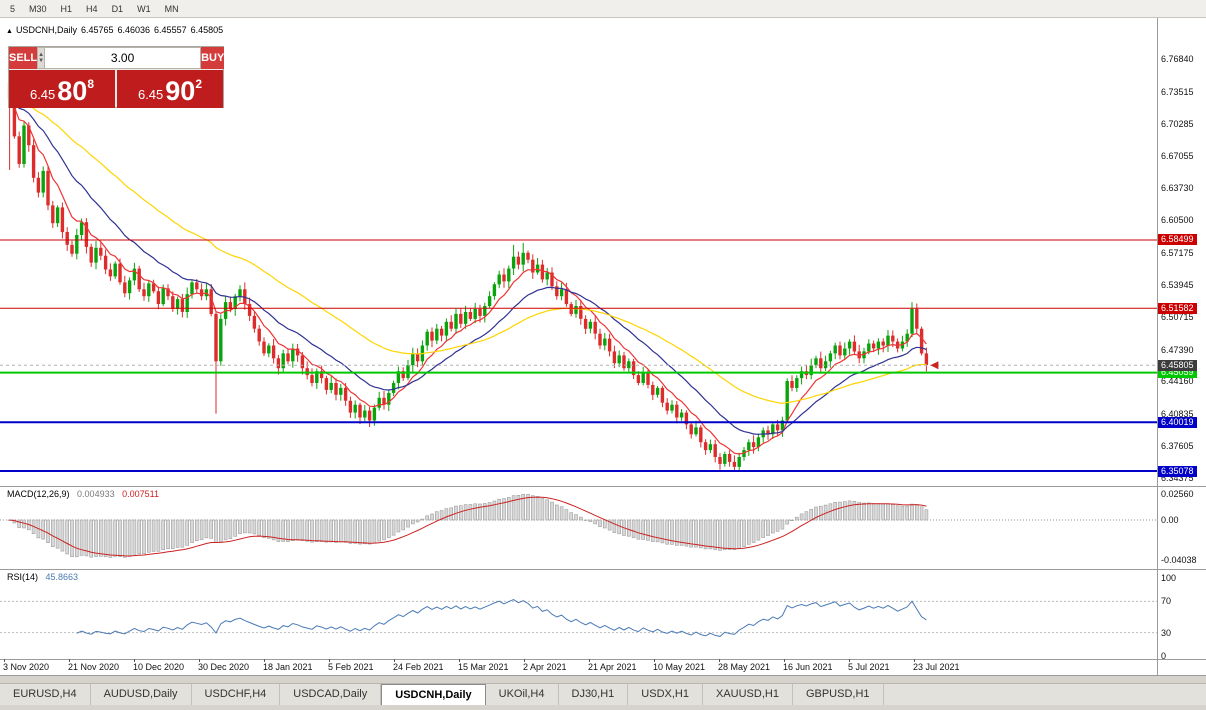 This screenshot has height=710, width=1206. Describe the element at coordinates (1179, 560) in the screenshot. I see `macd-scale-tick: -0.04038` at that location.